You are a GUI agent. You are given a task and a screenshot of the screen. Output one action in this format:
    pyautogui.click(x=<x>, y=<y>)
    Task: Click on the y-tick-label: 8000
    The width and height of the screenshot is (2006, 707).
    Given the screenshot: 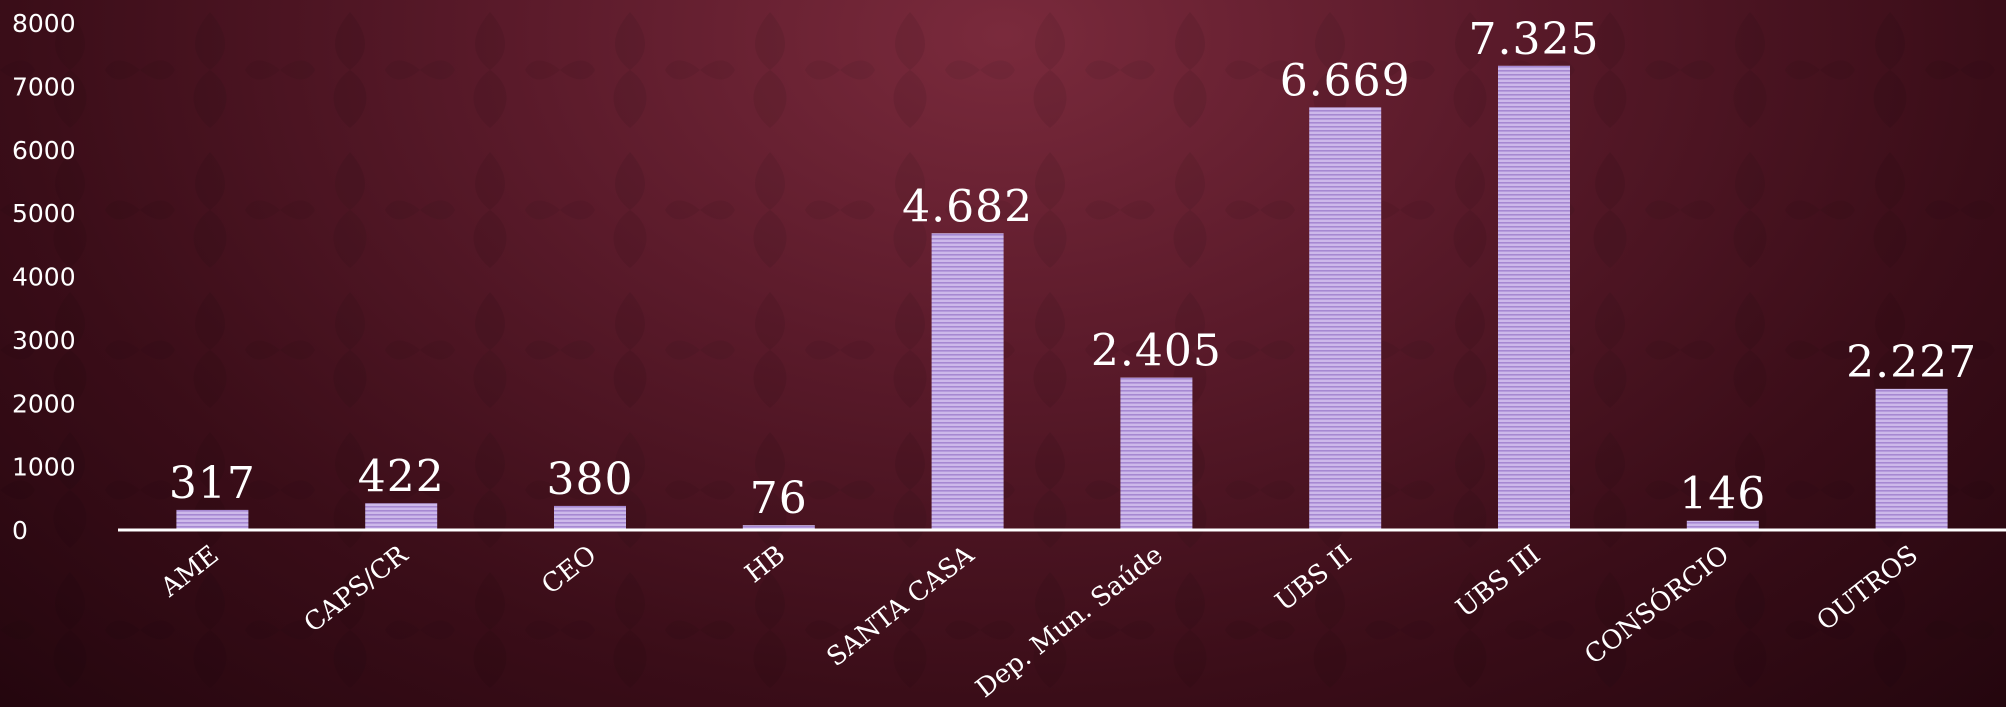 What is the action you would take?
    pyautogui.click(x=44, y=23)
    